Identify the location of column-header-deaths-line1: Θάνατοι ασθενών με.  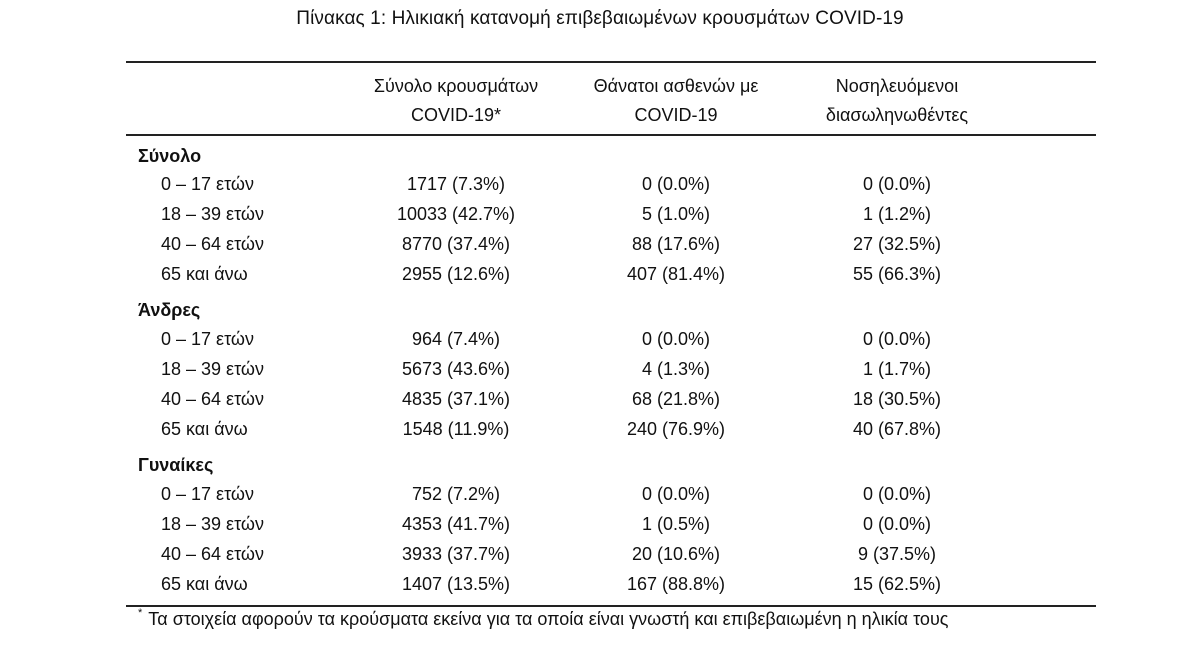
(676, 86).